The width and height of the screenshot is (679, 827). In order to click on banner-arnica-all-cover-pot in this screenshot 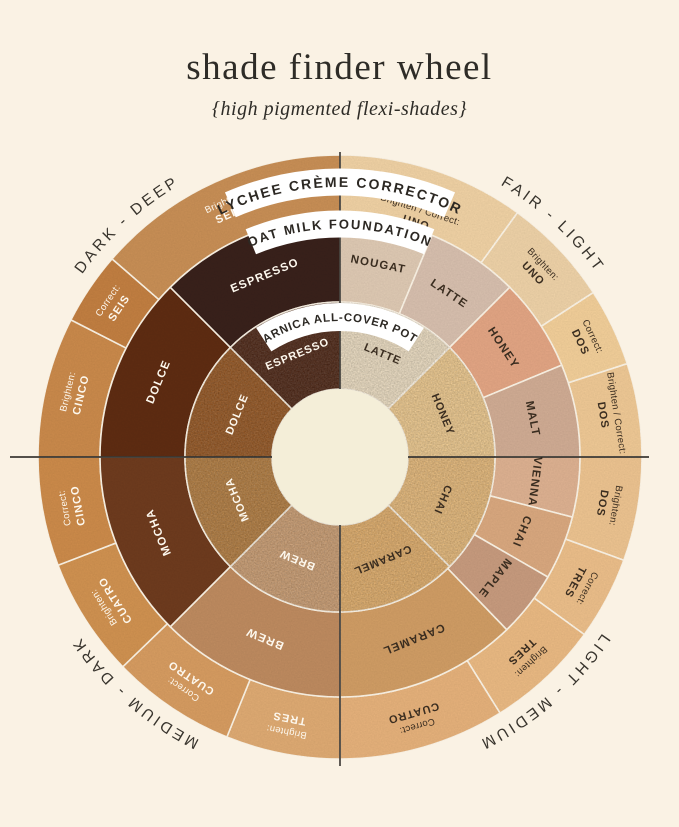, I will do `click(340, 327)`.